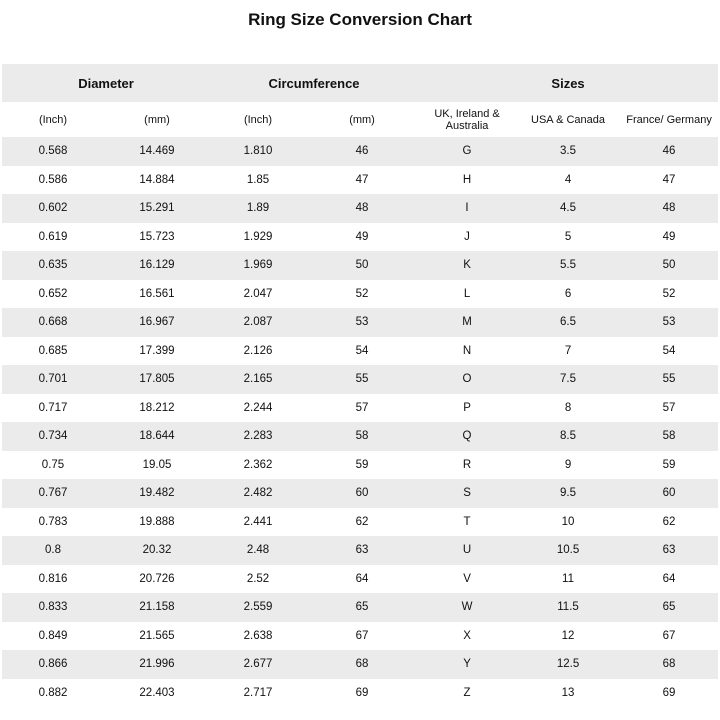  I want to click on table-cell: 68, so click(669, 664).